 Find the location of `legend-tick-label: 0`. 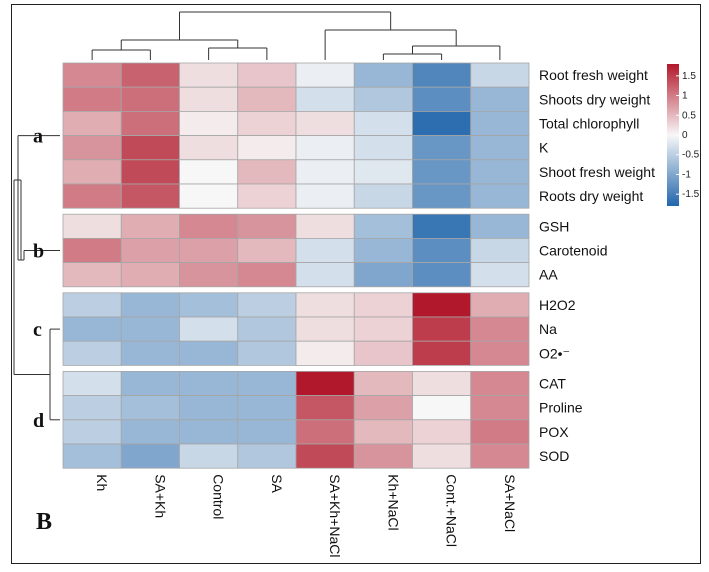

legend-tick-label: 0 is located at coordinates (685, 135).